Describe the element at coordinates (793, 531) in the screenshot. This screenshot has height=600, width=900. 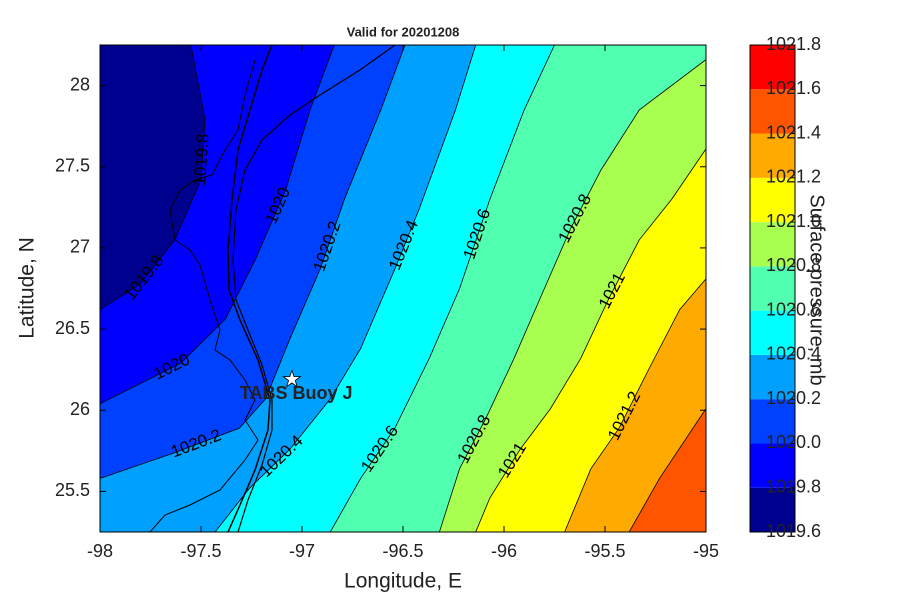
I see `colorbar-tick-label: 1019.6` at that location.